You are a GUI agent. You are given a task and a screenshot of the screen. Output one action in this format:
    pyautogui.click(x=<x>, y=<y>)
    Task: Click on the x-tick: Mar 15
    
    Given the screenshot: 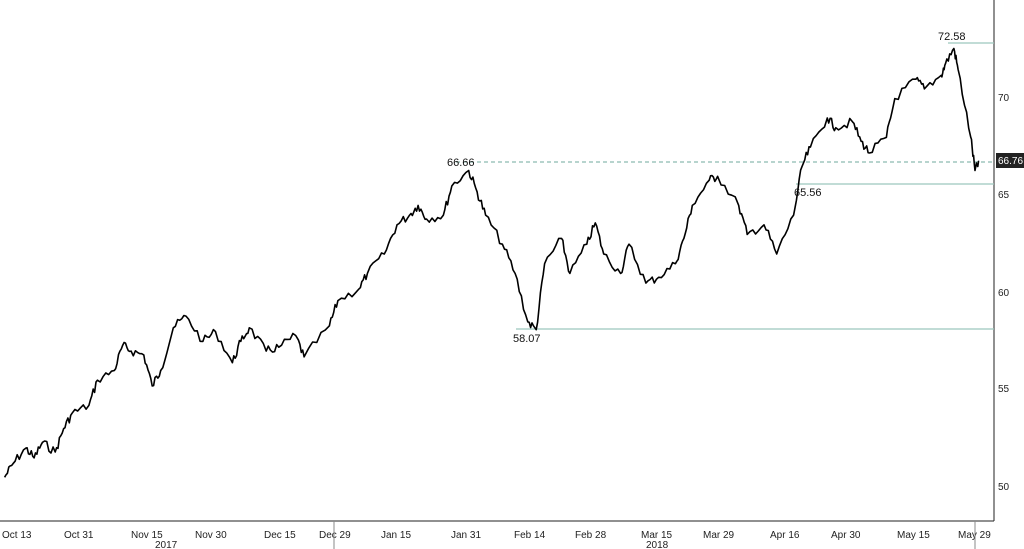 What is the action you would take?
    pyautogui.click(x=657, y=535)
    